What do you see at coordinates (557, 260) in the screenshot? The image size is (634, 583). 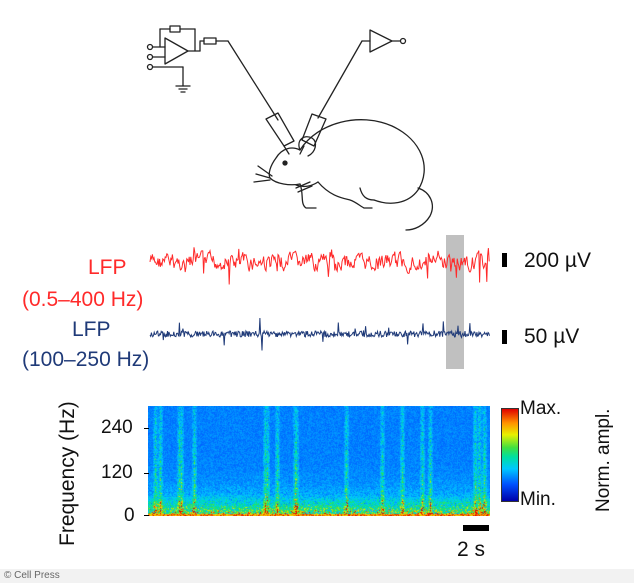 I see `voltage-scale-label-200: 200 µV` at bounding box center [557, 260].